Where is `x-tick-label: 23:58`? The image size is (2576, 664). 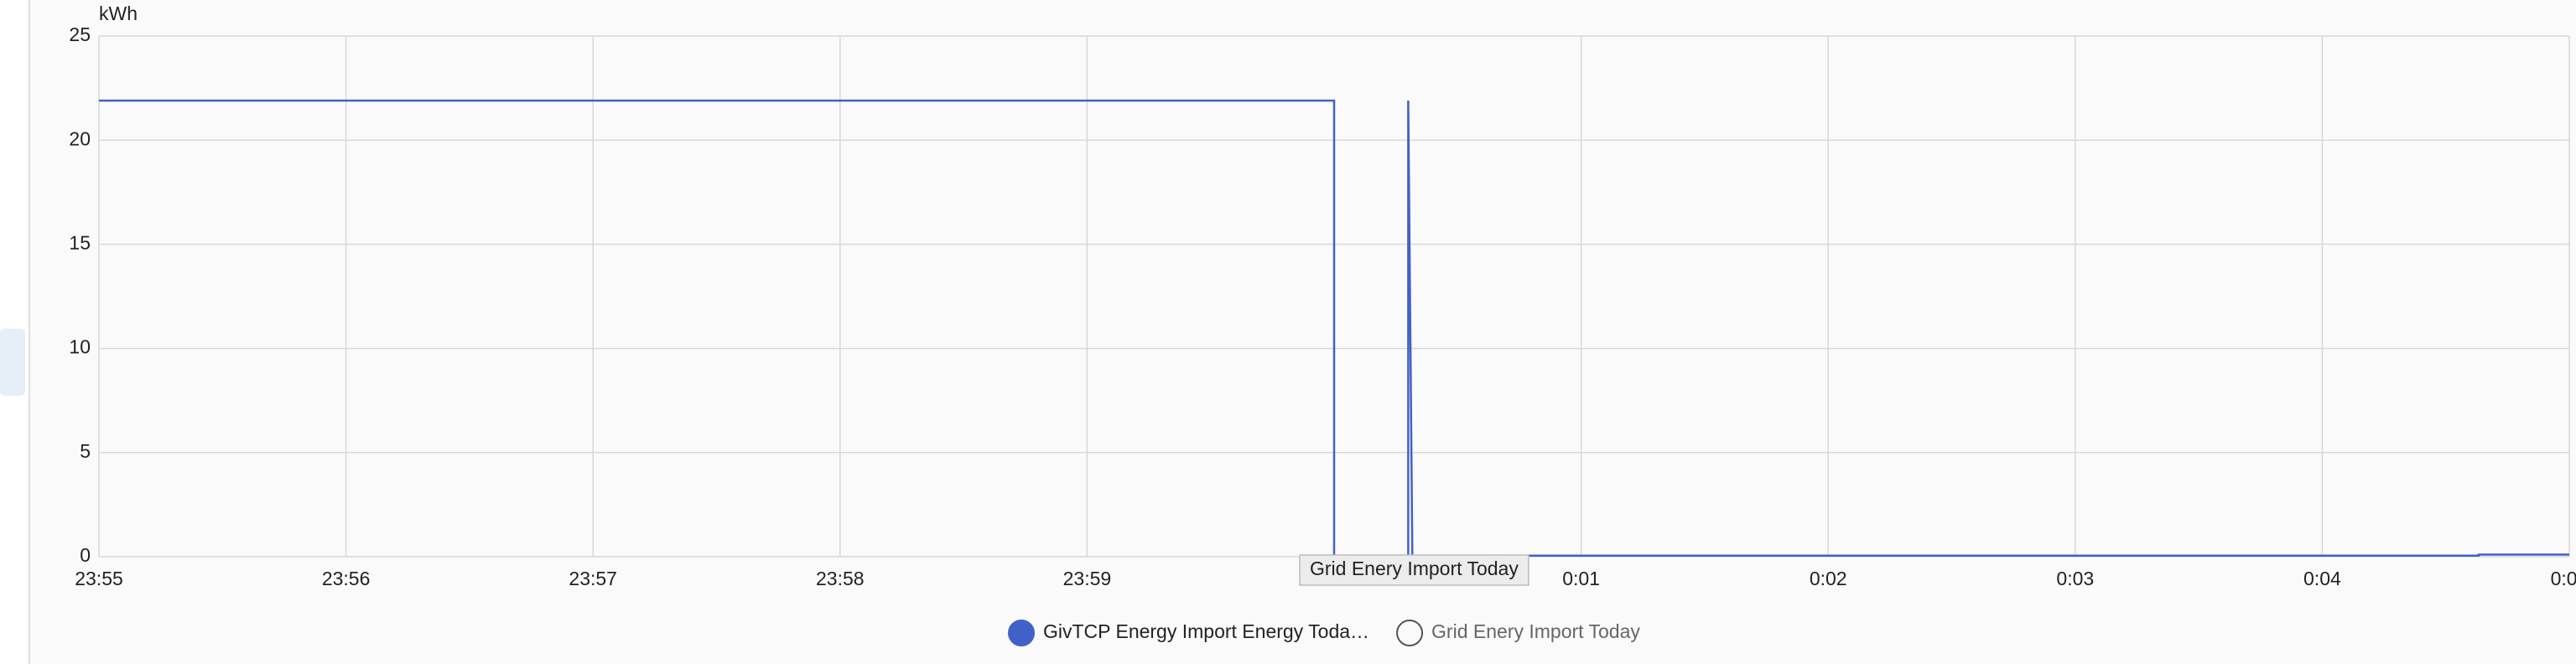 x-tick-label: 23:58 is located at coordinates (840, 578).